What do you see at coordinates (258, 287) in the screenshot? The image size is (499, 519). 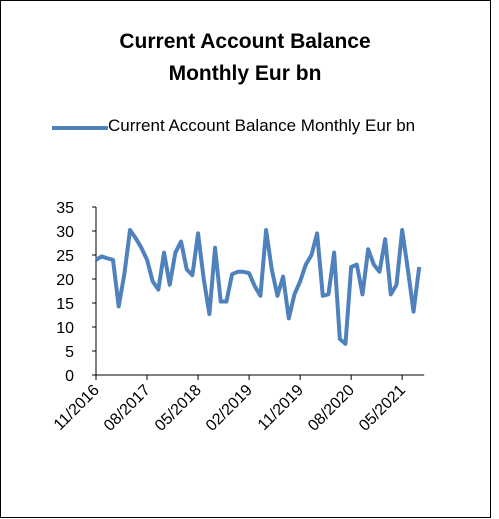 I see `line-series` at bounding box center [258, 287].